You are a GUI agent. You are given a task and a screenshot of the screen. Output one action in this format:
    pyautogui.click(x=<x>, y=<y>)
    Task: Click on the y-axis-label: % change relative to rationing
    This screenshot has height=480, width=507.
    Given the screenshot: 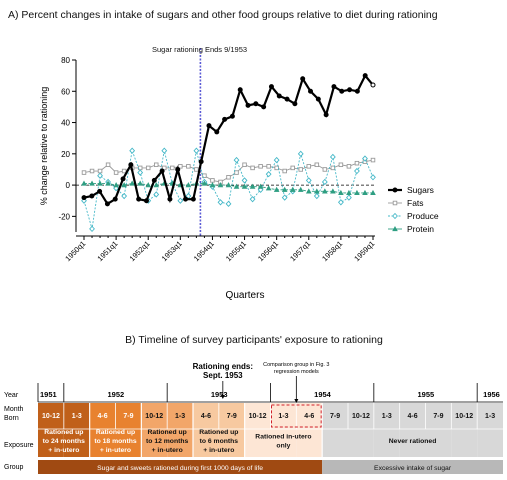 What is the action you would take?
    pyautogui.click(x=44, y=146)
    